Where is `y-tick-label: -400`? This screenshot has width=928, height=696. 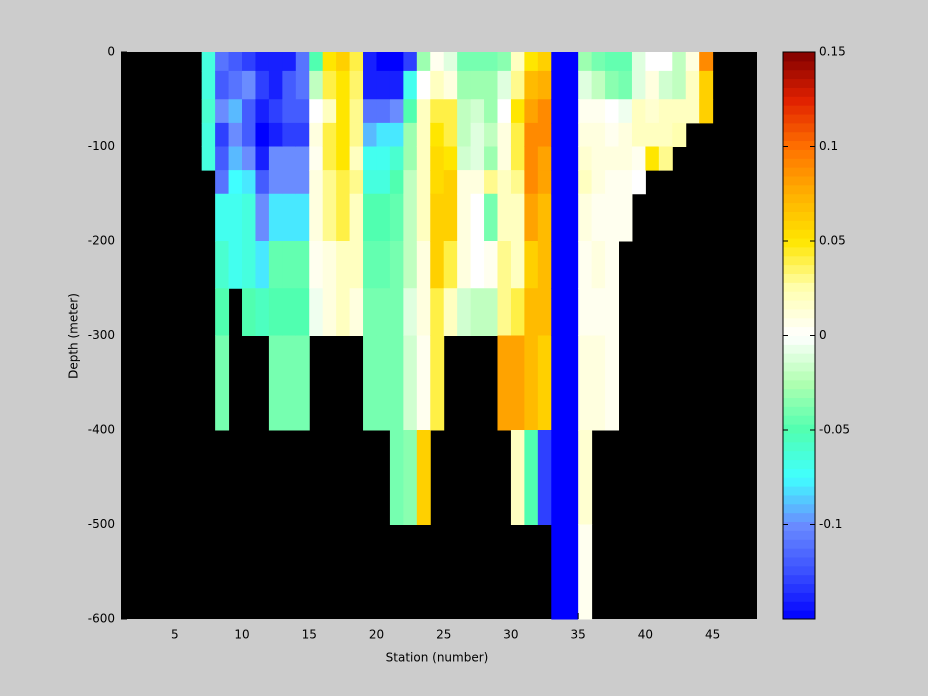
y-tick-label: -400 is located at coordinates (101, 430).